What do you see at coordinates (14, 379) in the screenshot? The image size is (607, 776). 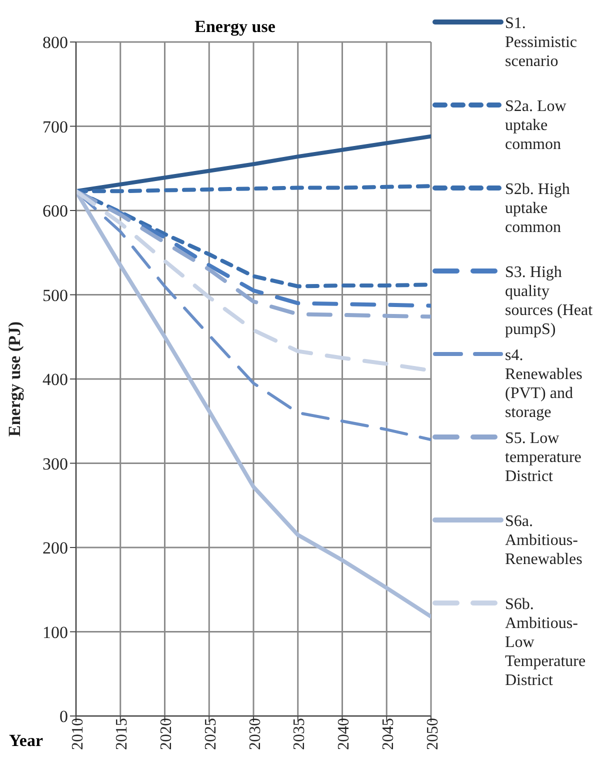 I see `y-axis-title: Energy use (PJ)` at bounding box center [14, 379].